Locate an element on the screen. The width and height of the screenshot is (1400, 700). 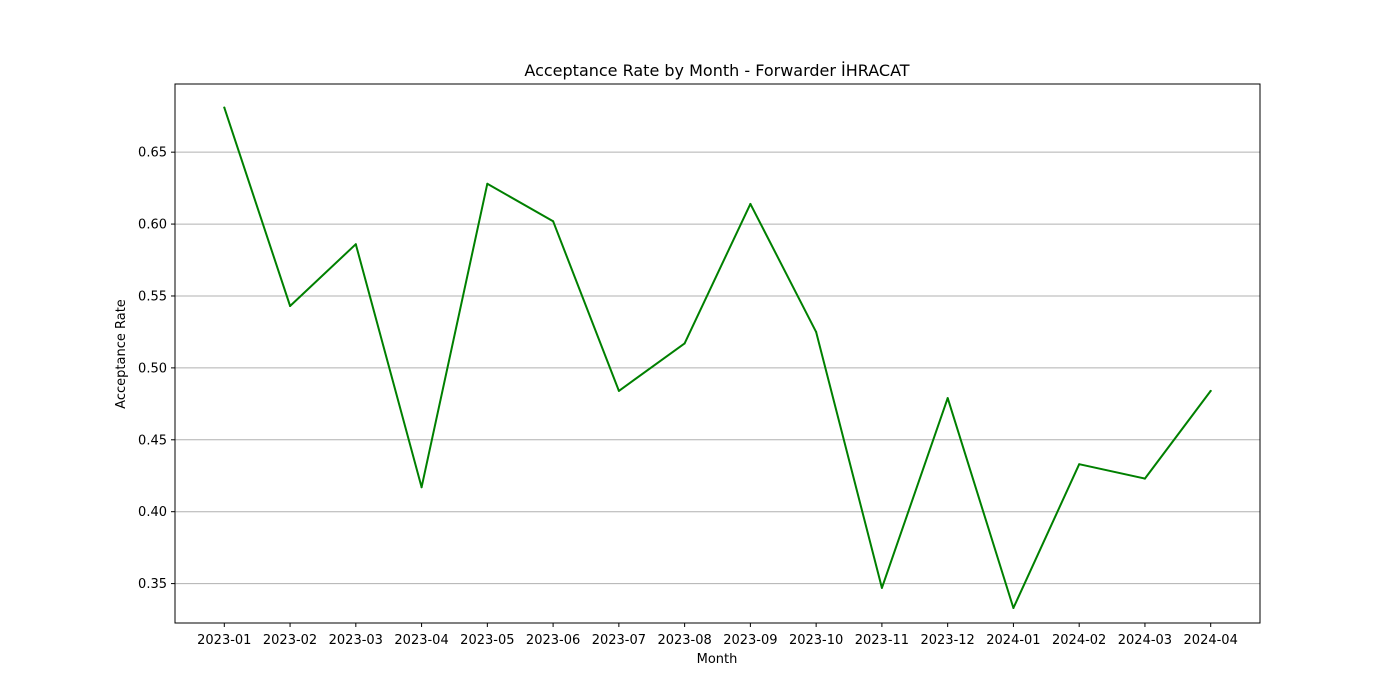
y-tick-label: 0.45 is located at coordinates (152, 440).